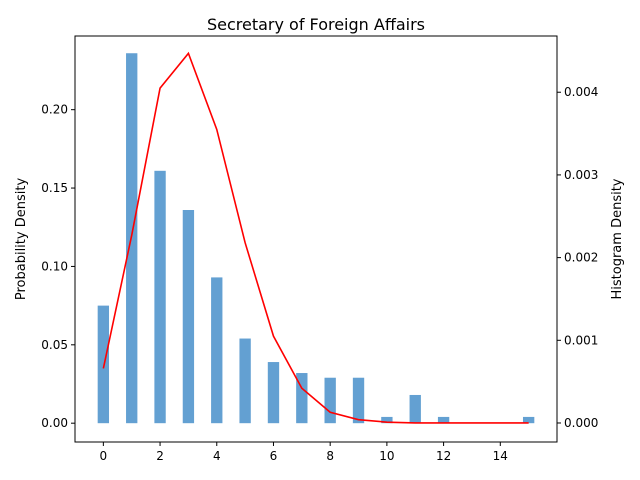 Image resolution: width=640 pixels, height=480 pixels. What do you see at coordinates (581, 340) in the screenshot?
I see `y-right-tick-label: 0.001` at bounding box center [581, 340].